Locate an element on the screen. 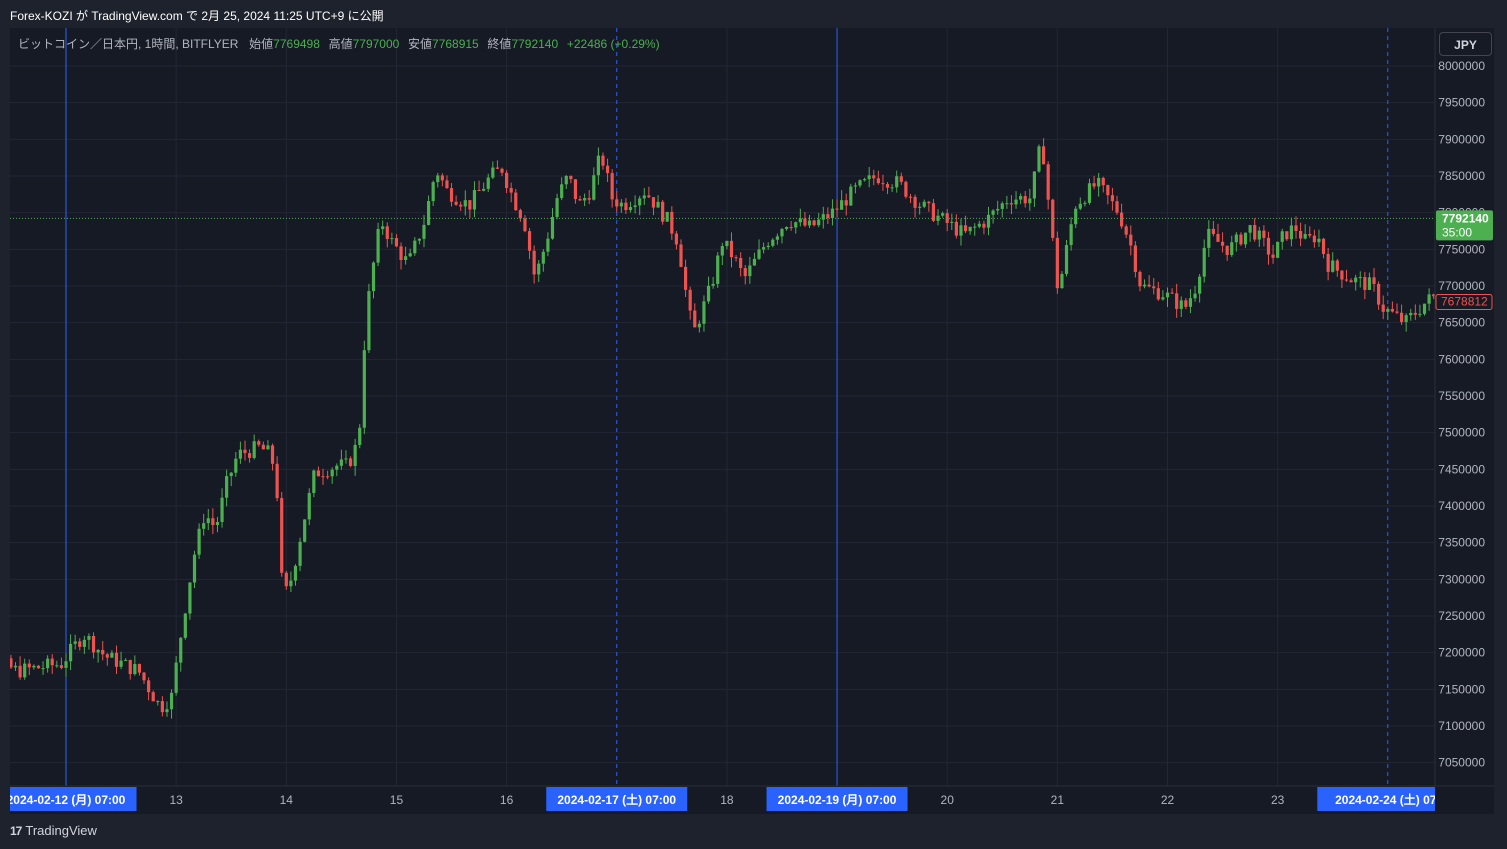 Image resolution: width=1507 pixels, height=849 pixels. last-price-label: 7792140 is located at coordinates (1465, 218).